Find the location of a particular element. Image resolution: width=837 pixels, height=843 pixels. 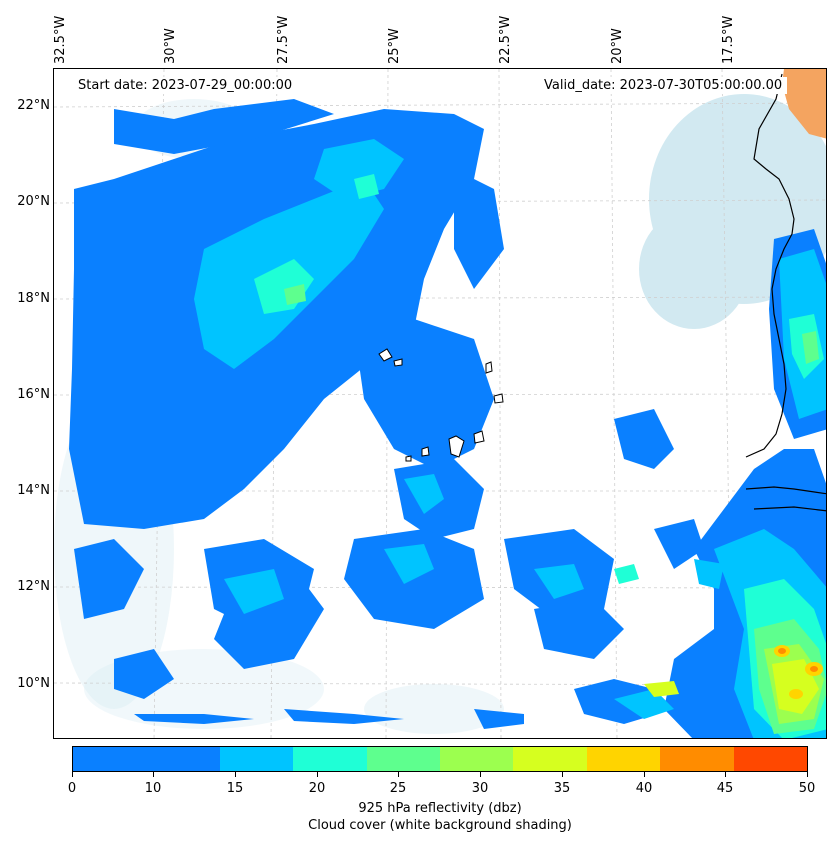

lon-label-25w: 25°W is located at coordinates (394, 46).